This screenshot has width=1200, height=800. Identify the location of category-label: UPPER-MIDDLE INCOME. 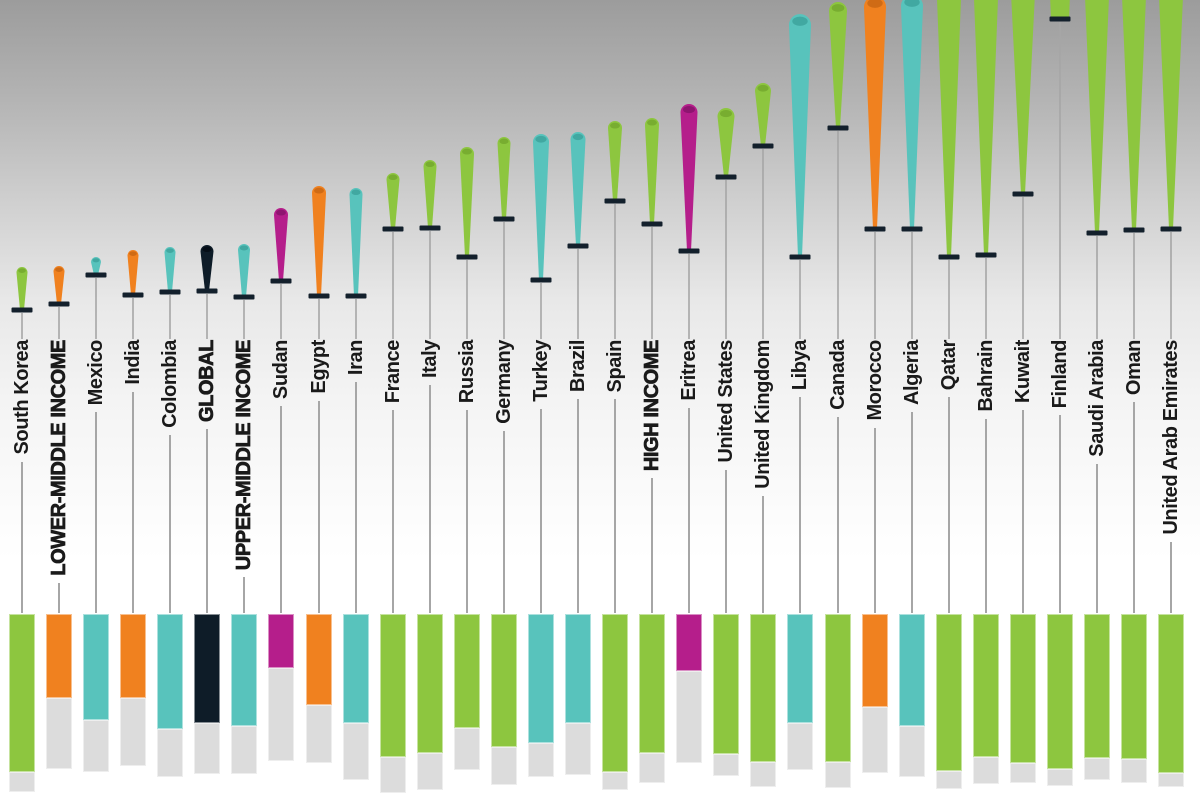
(244, 455).